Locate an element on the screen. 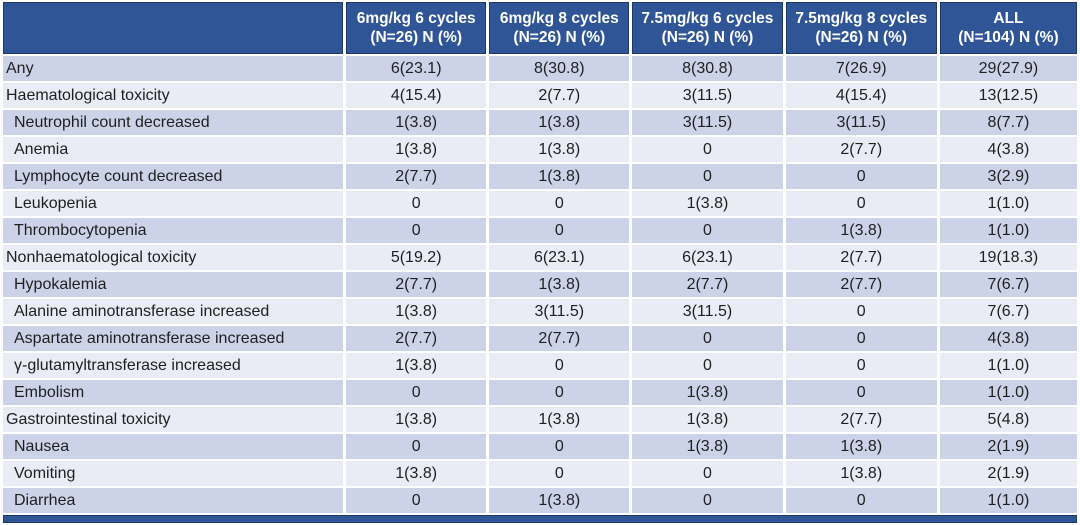 The image size is (1080, 525). table-row: Anemia 1(3.8) 1(3.8) 0 2(7.7) 4(3.8) is located at coordinates (540, 149).